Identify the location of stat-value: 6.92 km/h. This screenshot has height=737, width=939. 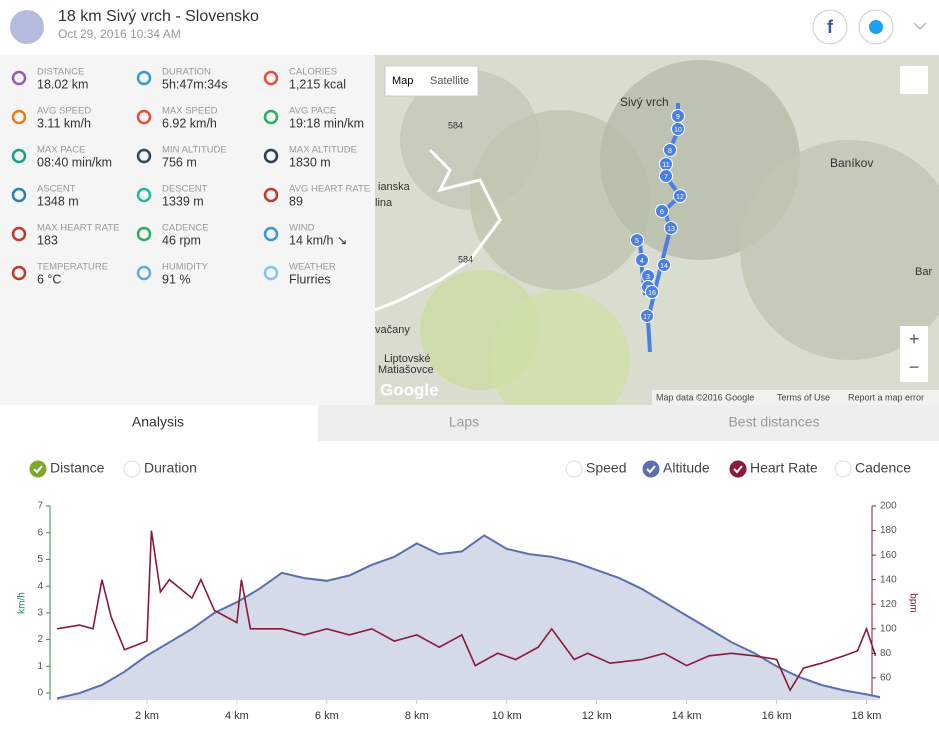
(189, 123).